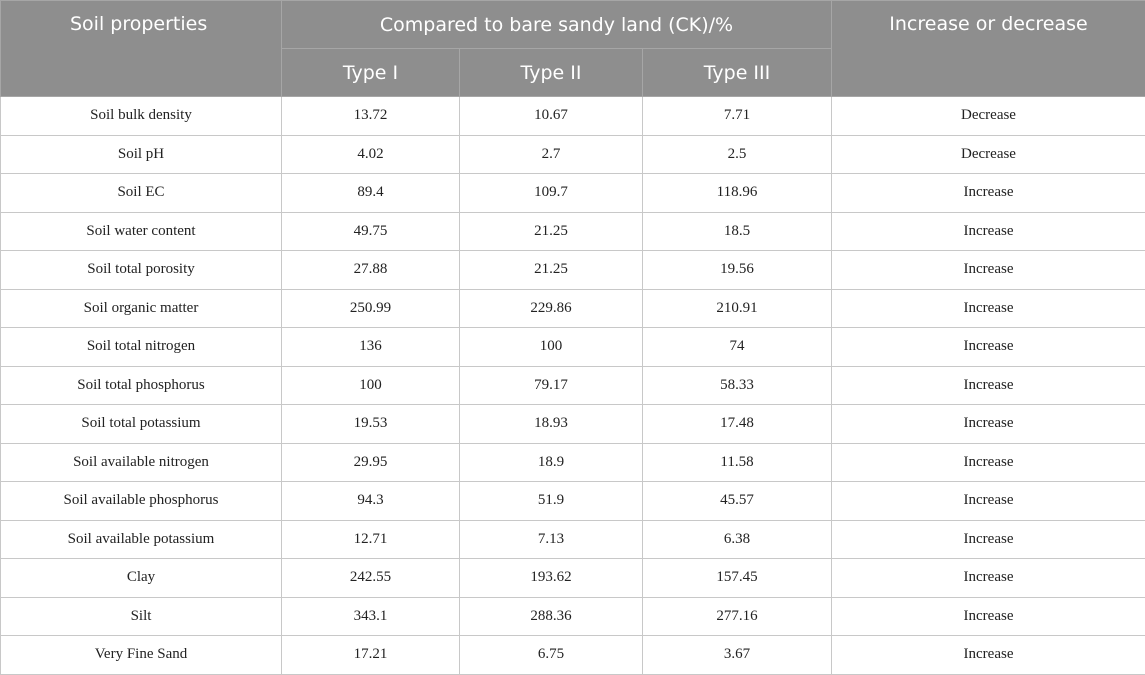 The height and width of the screenshot is (675, 1145). What do you see at coordinates (737, 539) in the screenshot?
I see `table-cell: 6.38` at bounding box center [737, 539].